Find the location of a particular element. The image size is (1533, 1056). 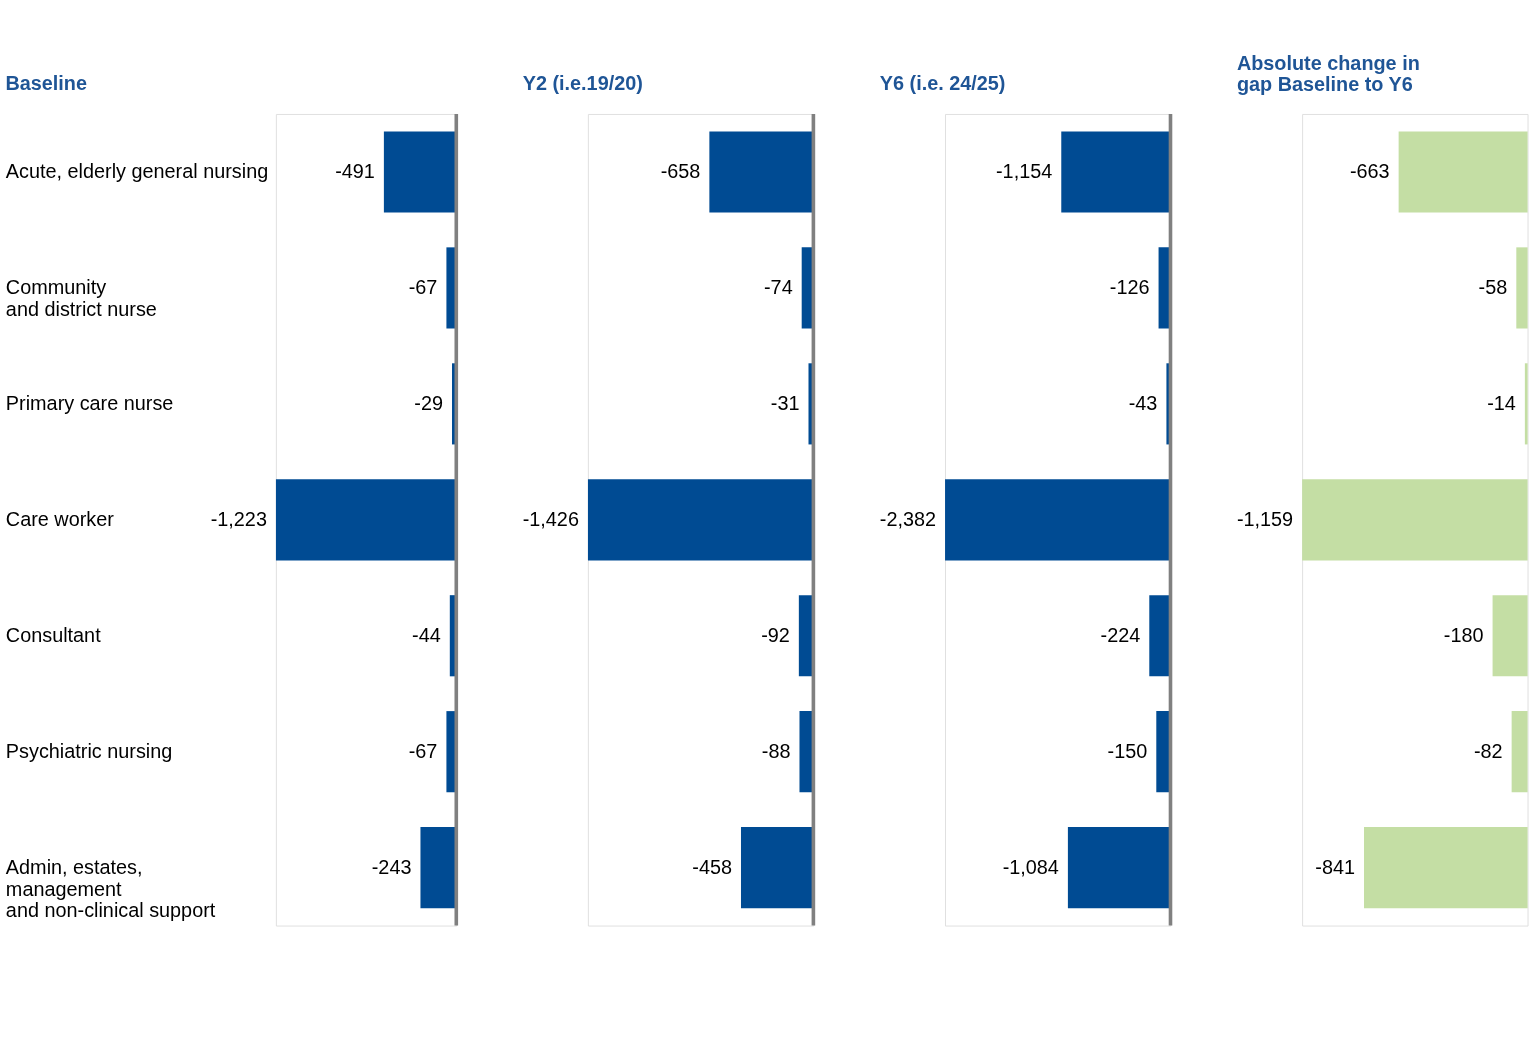

y-tick-label: Acute, elderly general nursing is located at coordinates (137, 171).